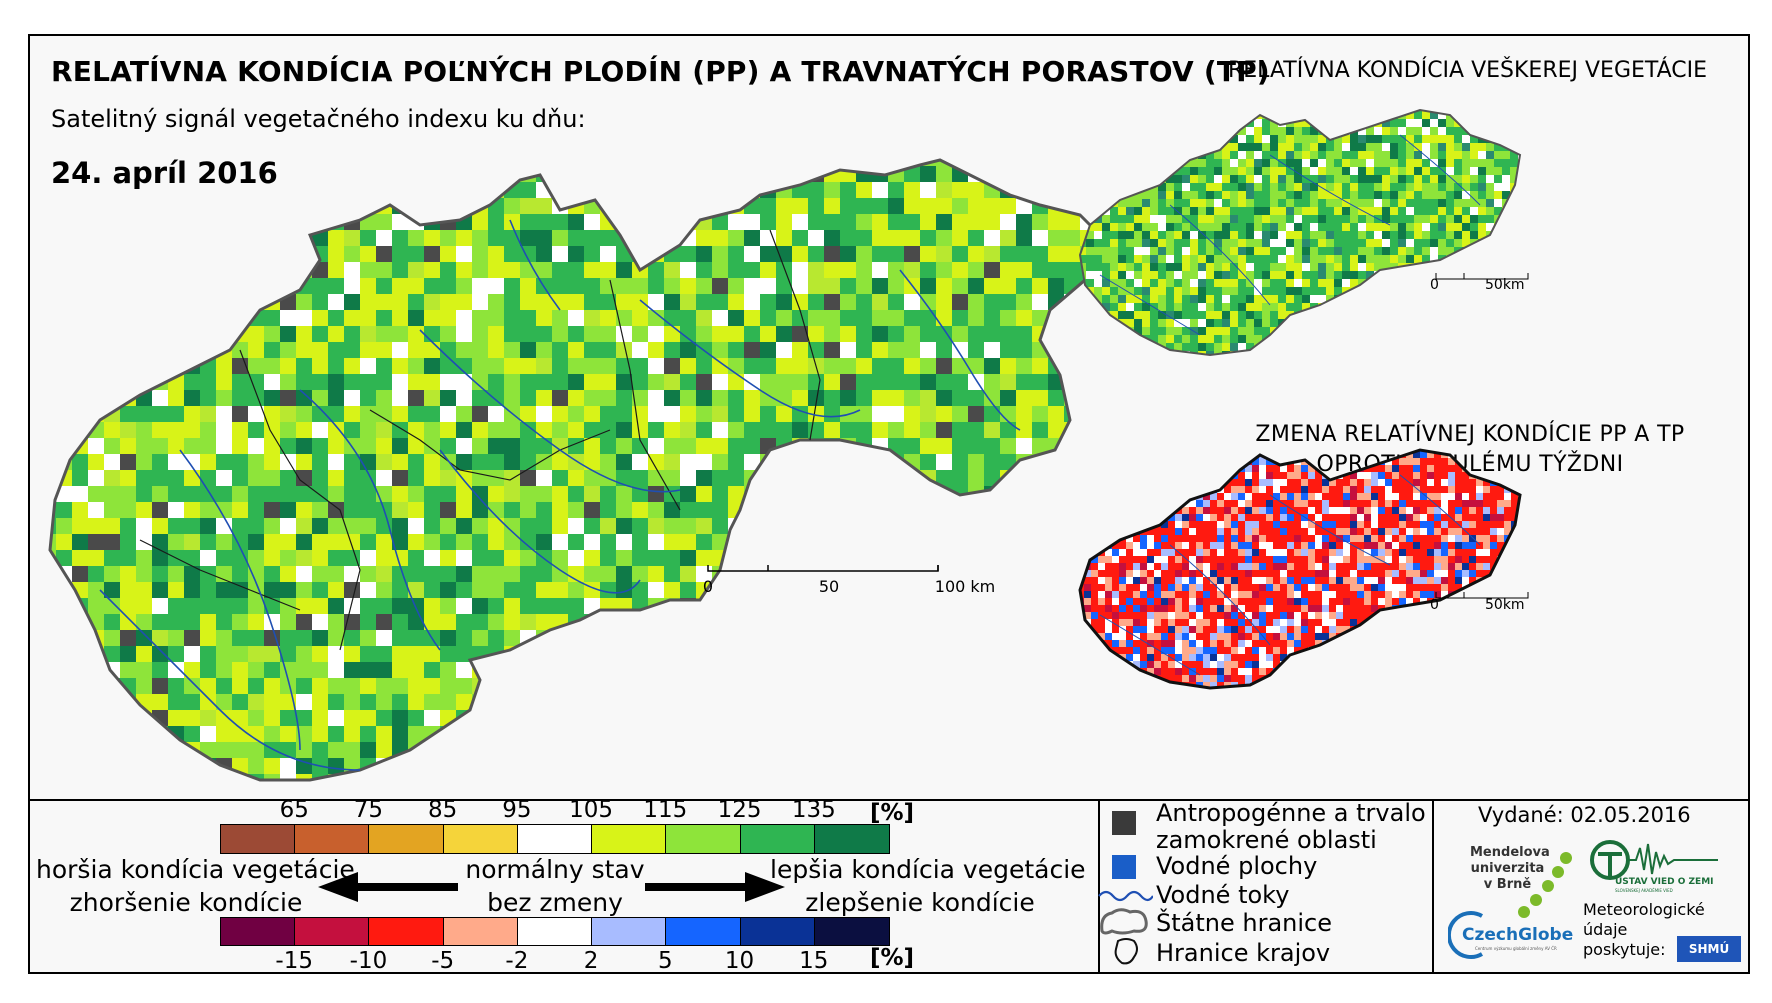  Describe the element at coordinates (517, 810) in the screenshot. I see `condition-tick-3: 95` at that location.